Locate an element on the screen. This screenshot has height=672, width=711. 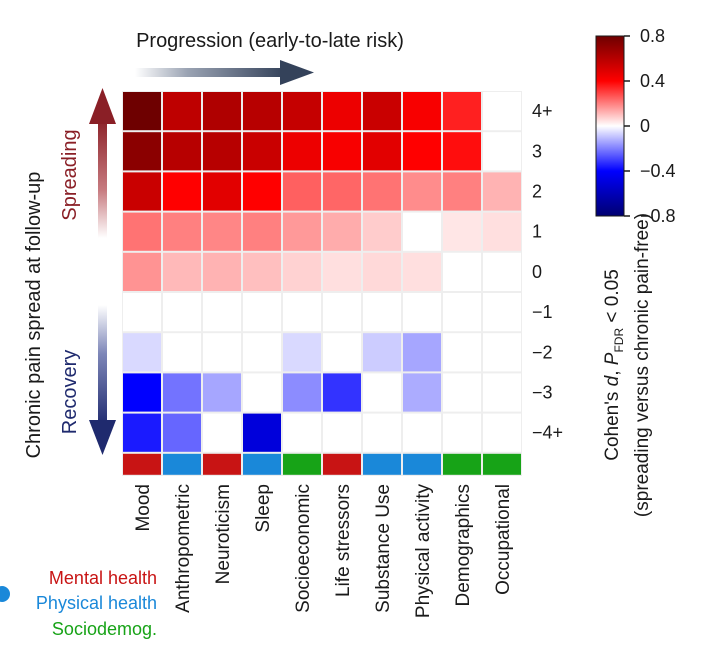
legend-sociodemographic: Sociodemog. is located at coordinates (104, 629).